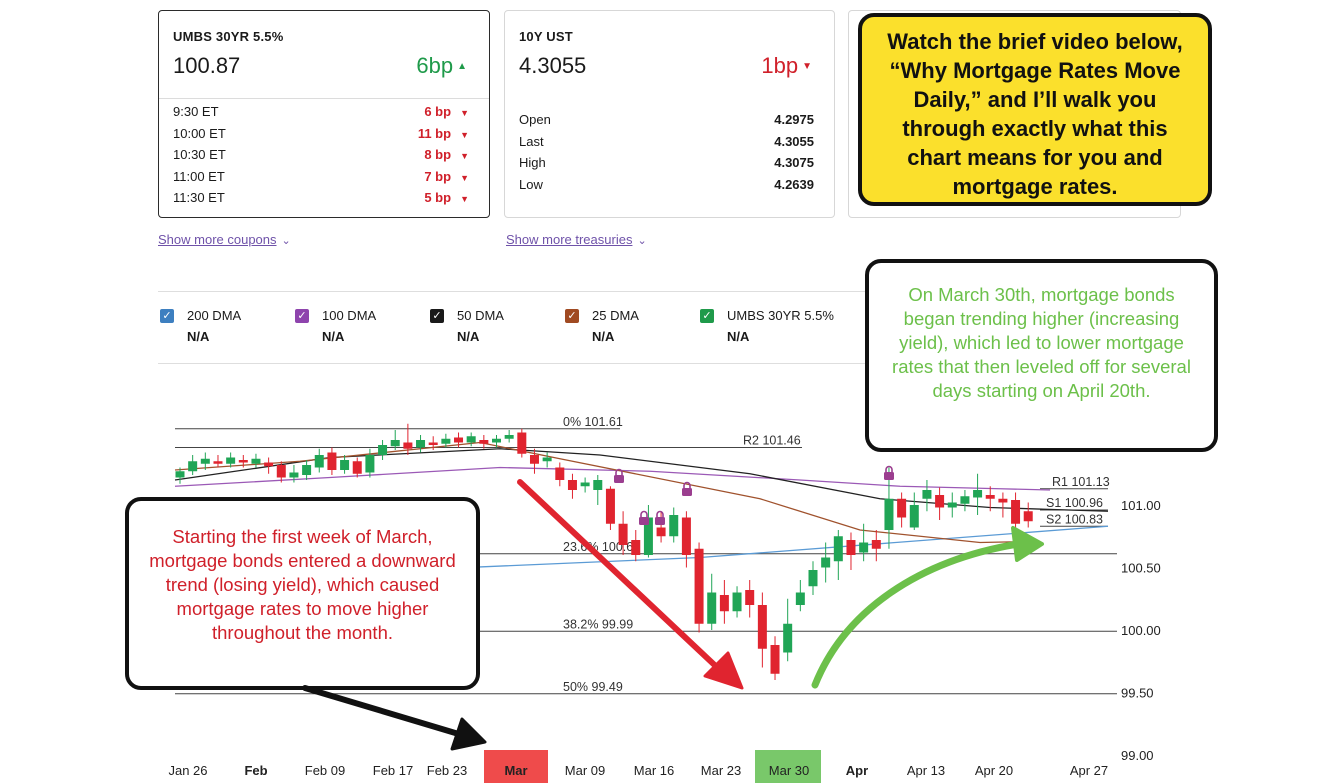 The height and width of the screenshot is (783, 1333). What do you see at coordinates (198, 336) in the screenshot?
I see `legend-value: N/A` at bounding box center [198, 336].